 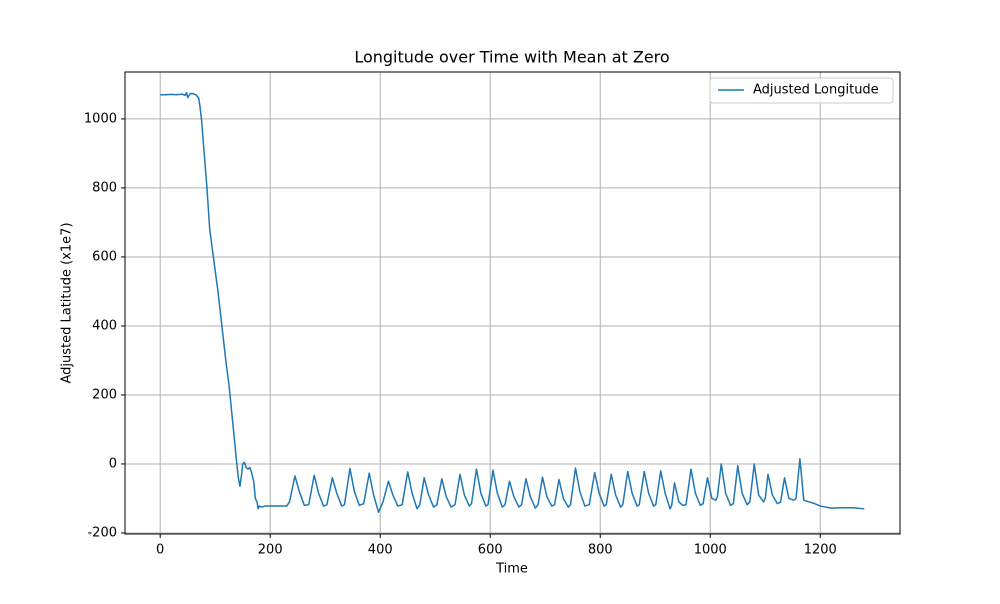 I want to click on x-tick-label: 0, so click(x=160, y=550).